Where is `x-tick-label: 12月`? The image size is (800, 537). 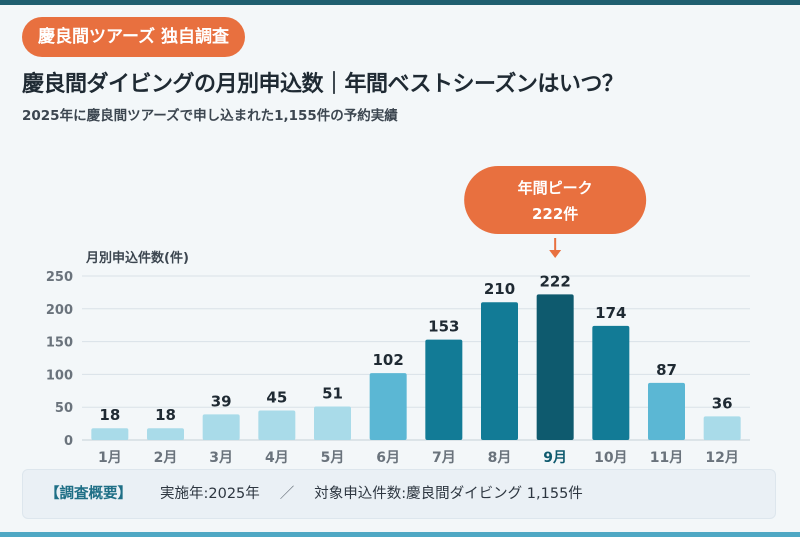
x-tick-label: 12月 is located at coordinates (721, 458).